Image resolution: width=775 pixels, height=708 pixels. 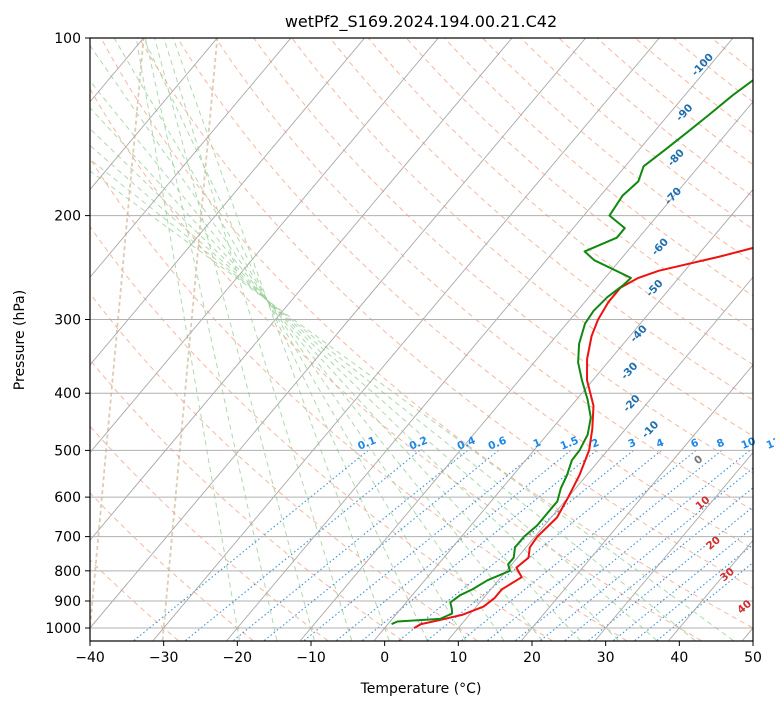 I want to click on y-tick-label: 200, so click(x=67, y=217).